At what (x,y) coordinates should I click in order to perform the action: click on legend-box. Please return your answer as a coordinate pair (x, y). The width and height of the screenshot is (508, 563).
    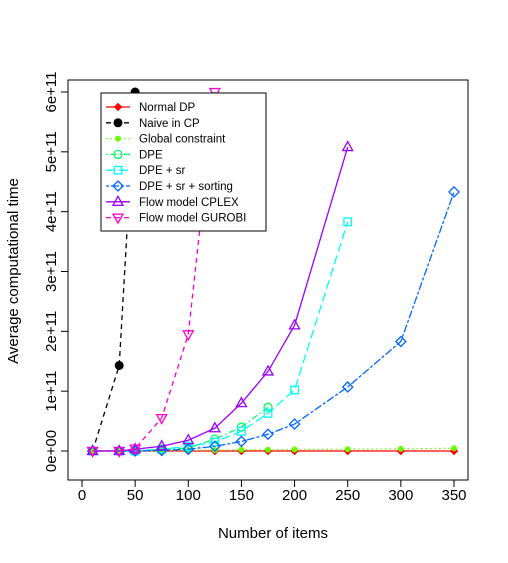
    Looking at the image, I should click on (183, 162).